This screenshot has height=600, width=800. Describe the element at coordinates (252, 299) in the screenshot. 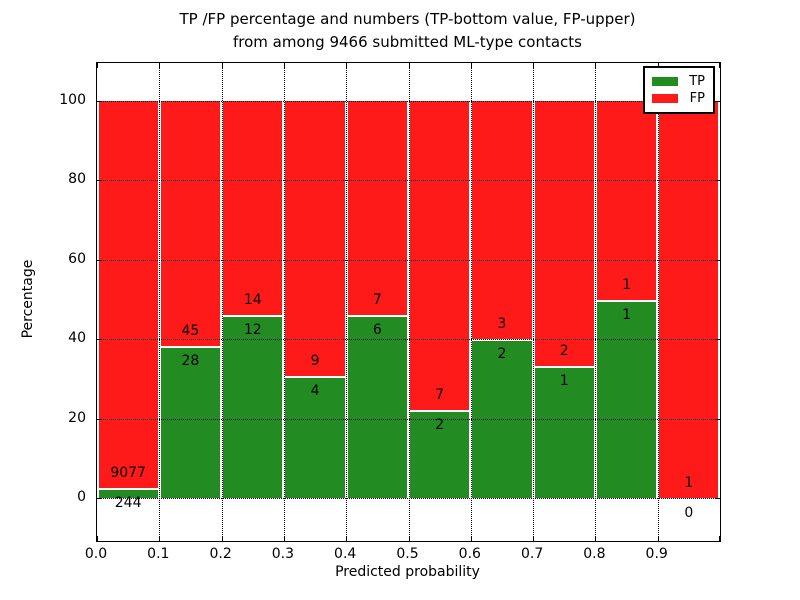

I see `bar-count-label-fp: 14` at that location.